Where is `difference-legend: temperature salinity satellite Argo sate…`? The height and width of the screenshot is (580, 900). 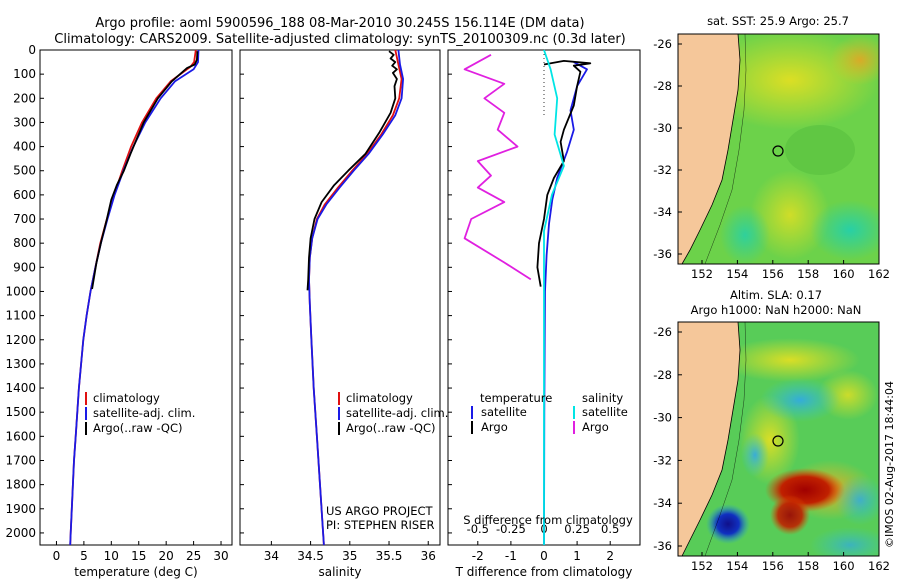 difference-legend: temperature salinity satellite Argo sate… is located at coordinates (548, 459).